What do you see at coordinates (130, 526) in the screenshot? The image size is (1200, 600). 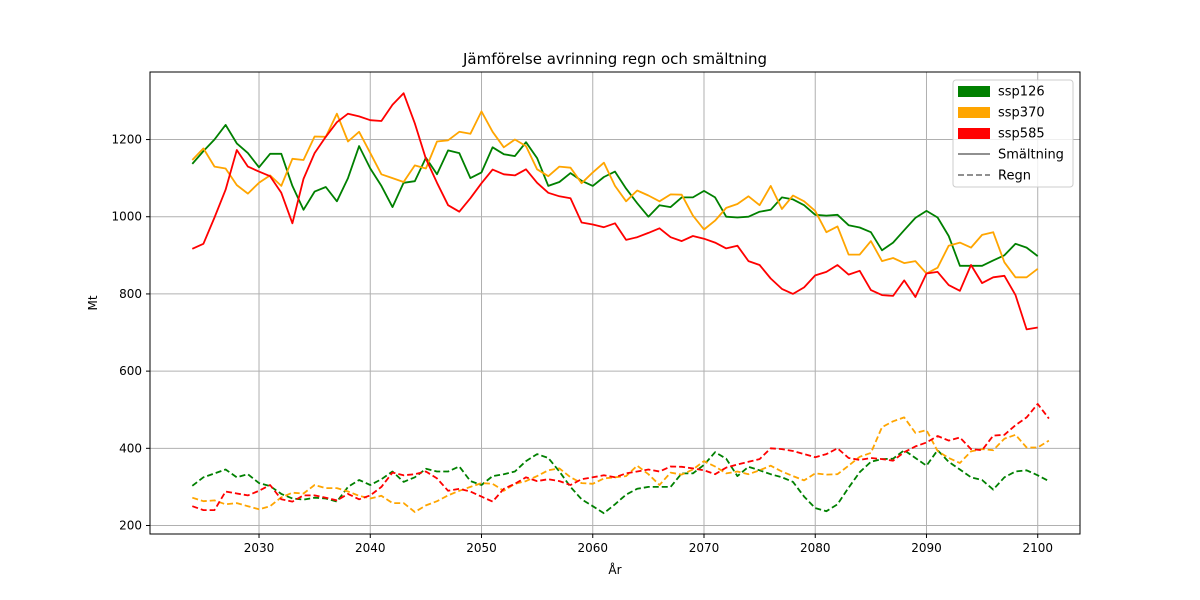 I see `y-tick-label: 200` at bounding box center [130, 526].